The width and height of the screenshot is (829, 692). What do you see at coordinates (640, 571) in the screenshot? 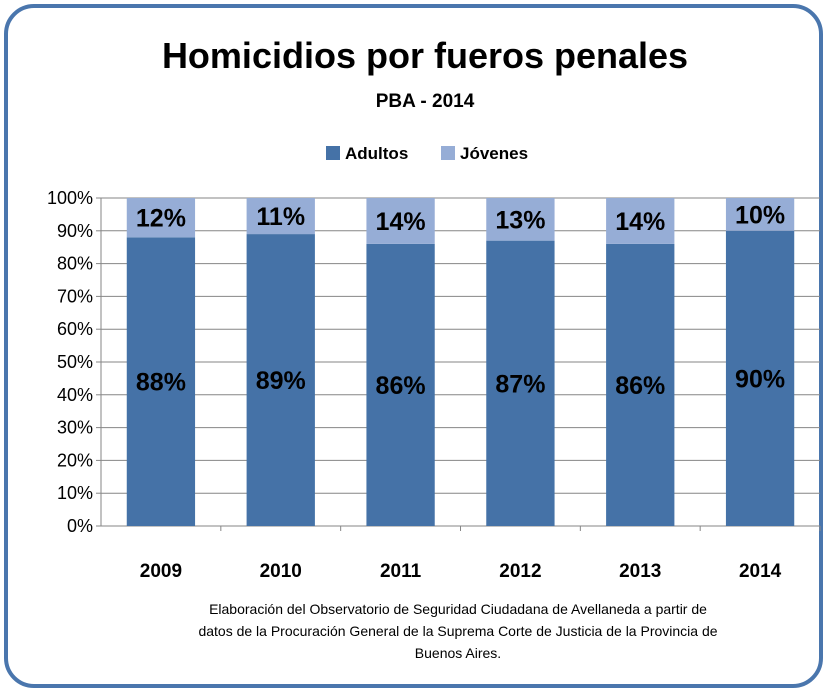
I see `x-category-label: 2013` at bounding box center [640, 571].